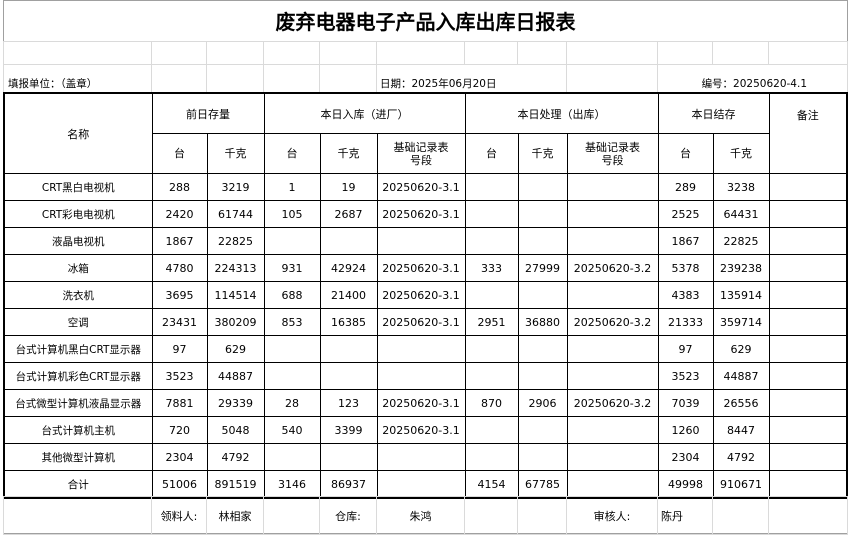 The height and width of the screenshot is (536, 850). What do you see at coordinates (235, 214) in the screenshot?
I see `cell-prev-kg: 61744` at bounding box center [235, 214].